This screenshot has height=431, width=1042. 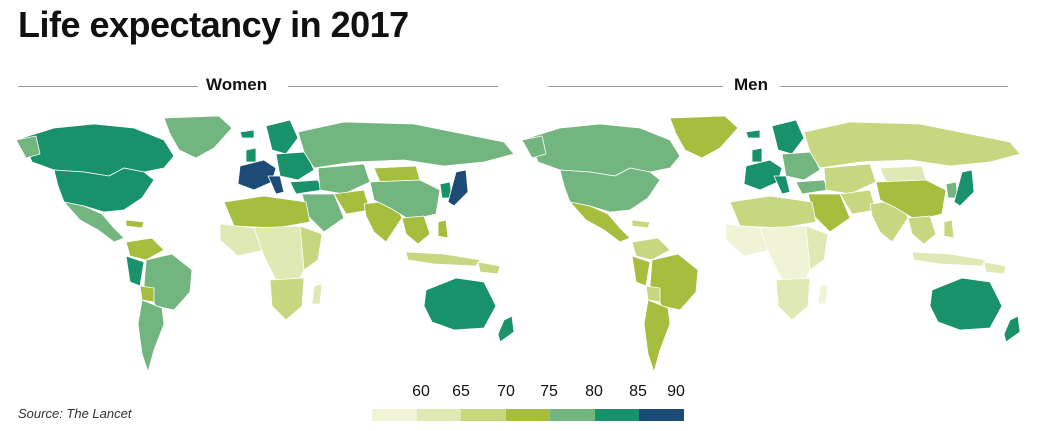 I want to click on chart-title: Life expectancy in 2017, so click(x=213, y=24).